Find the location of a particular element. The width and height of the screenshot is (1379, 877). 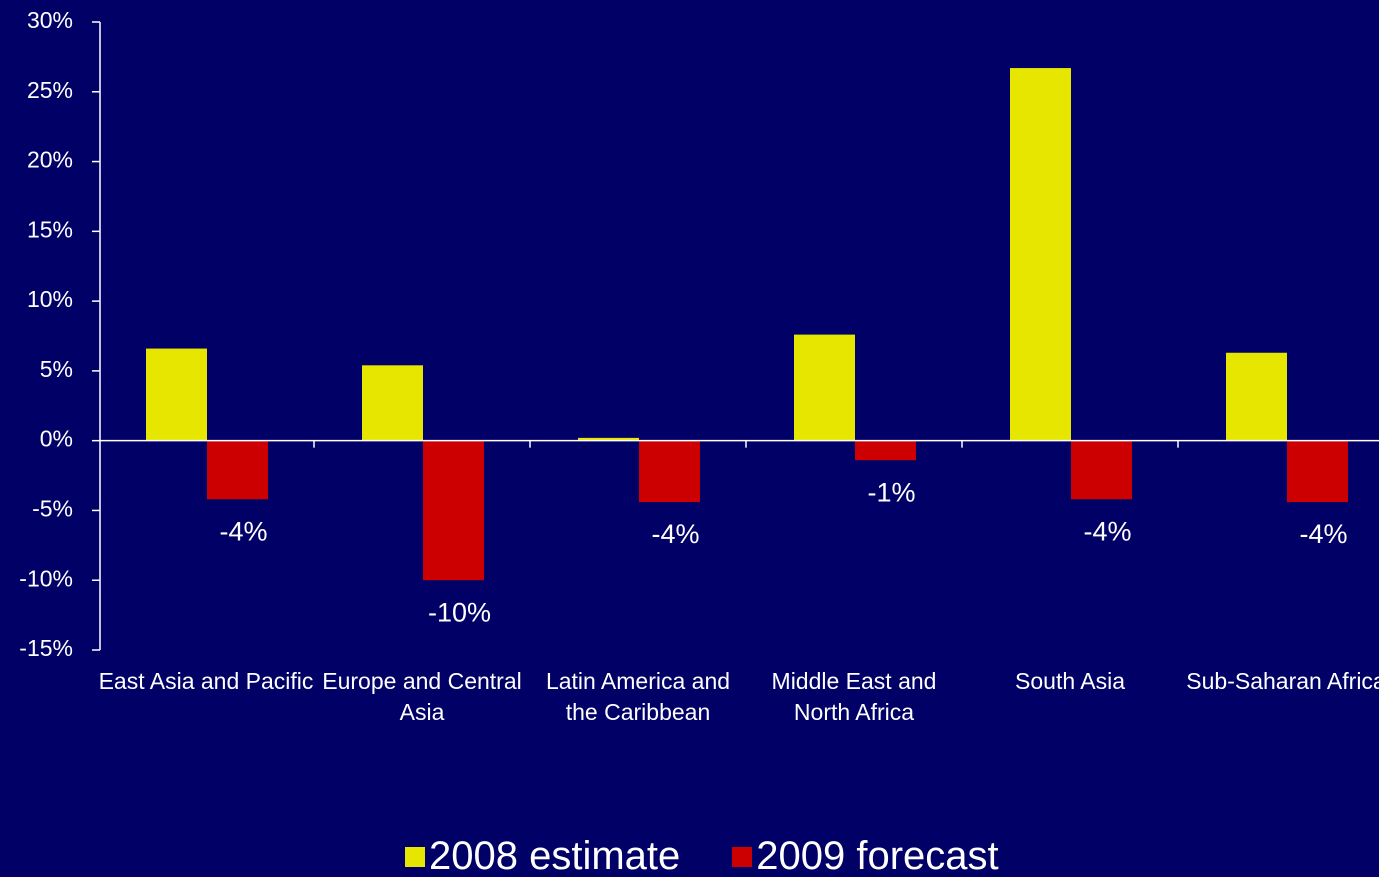

legend-item: 2008 estimate is located at coordinates (542, 855).